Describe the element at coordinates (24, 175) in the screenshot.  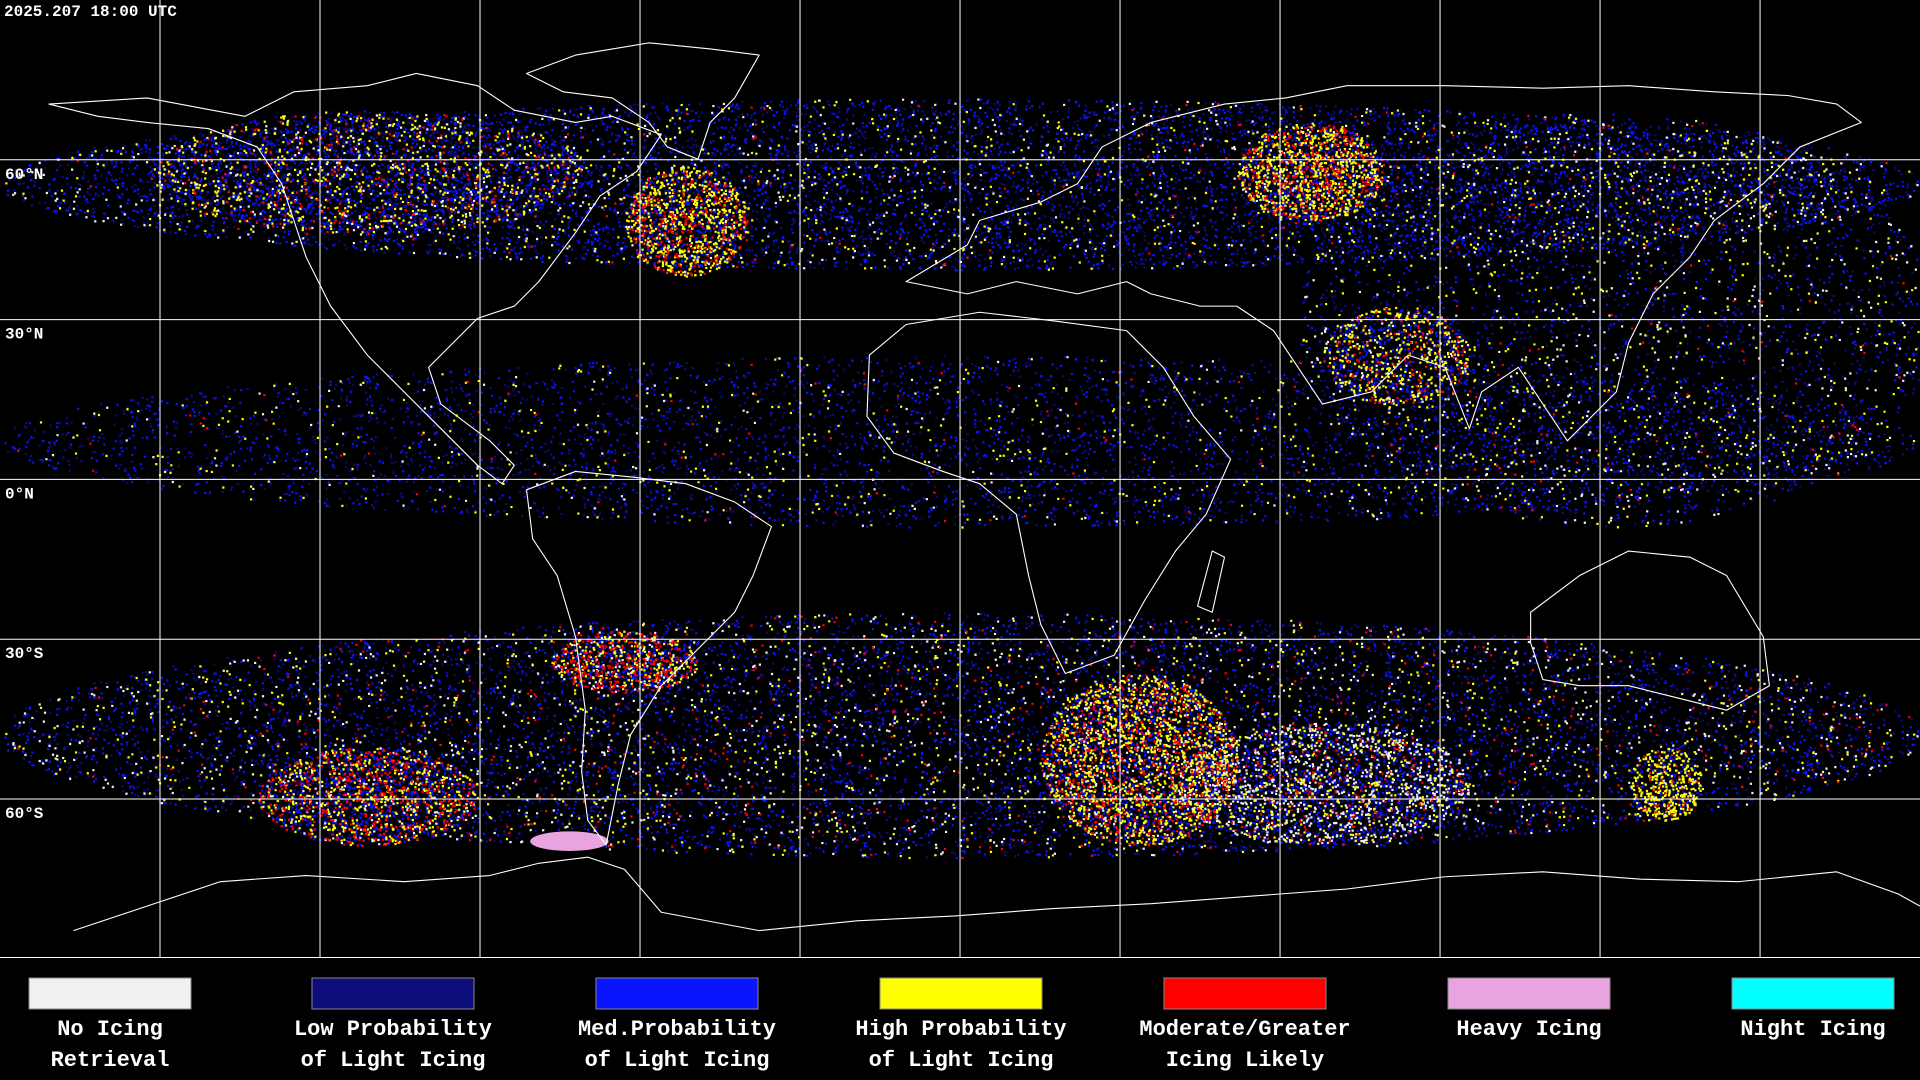
I see `latitude-label: 60°N` at that location.